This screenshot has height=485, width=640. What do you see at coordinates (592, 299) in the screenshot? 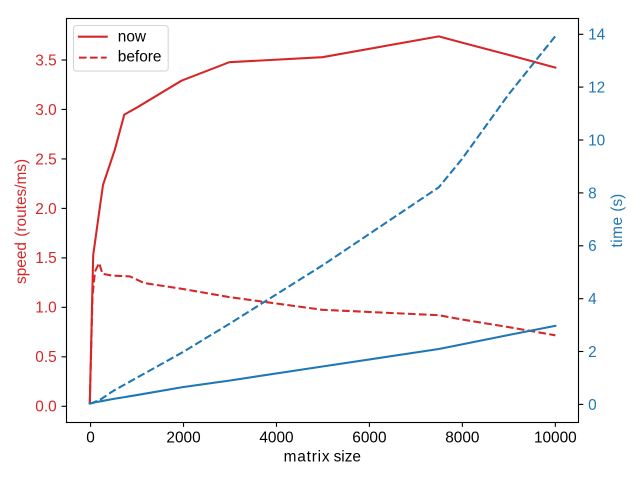
I see `svg-text: 4` at bounding box center [592, 299].